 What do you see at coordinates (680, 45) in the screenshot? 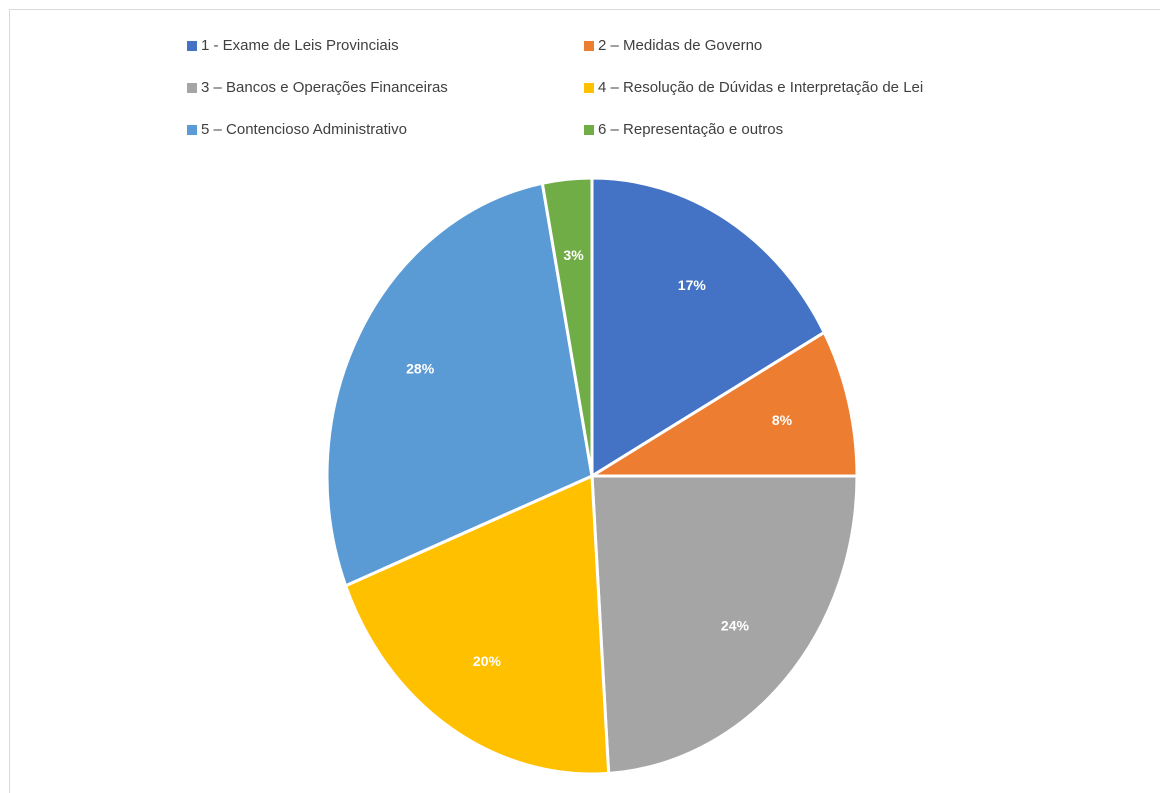
I see `legend-label: 2 – Medidas de Governo` at bounding box center [680, 45].